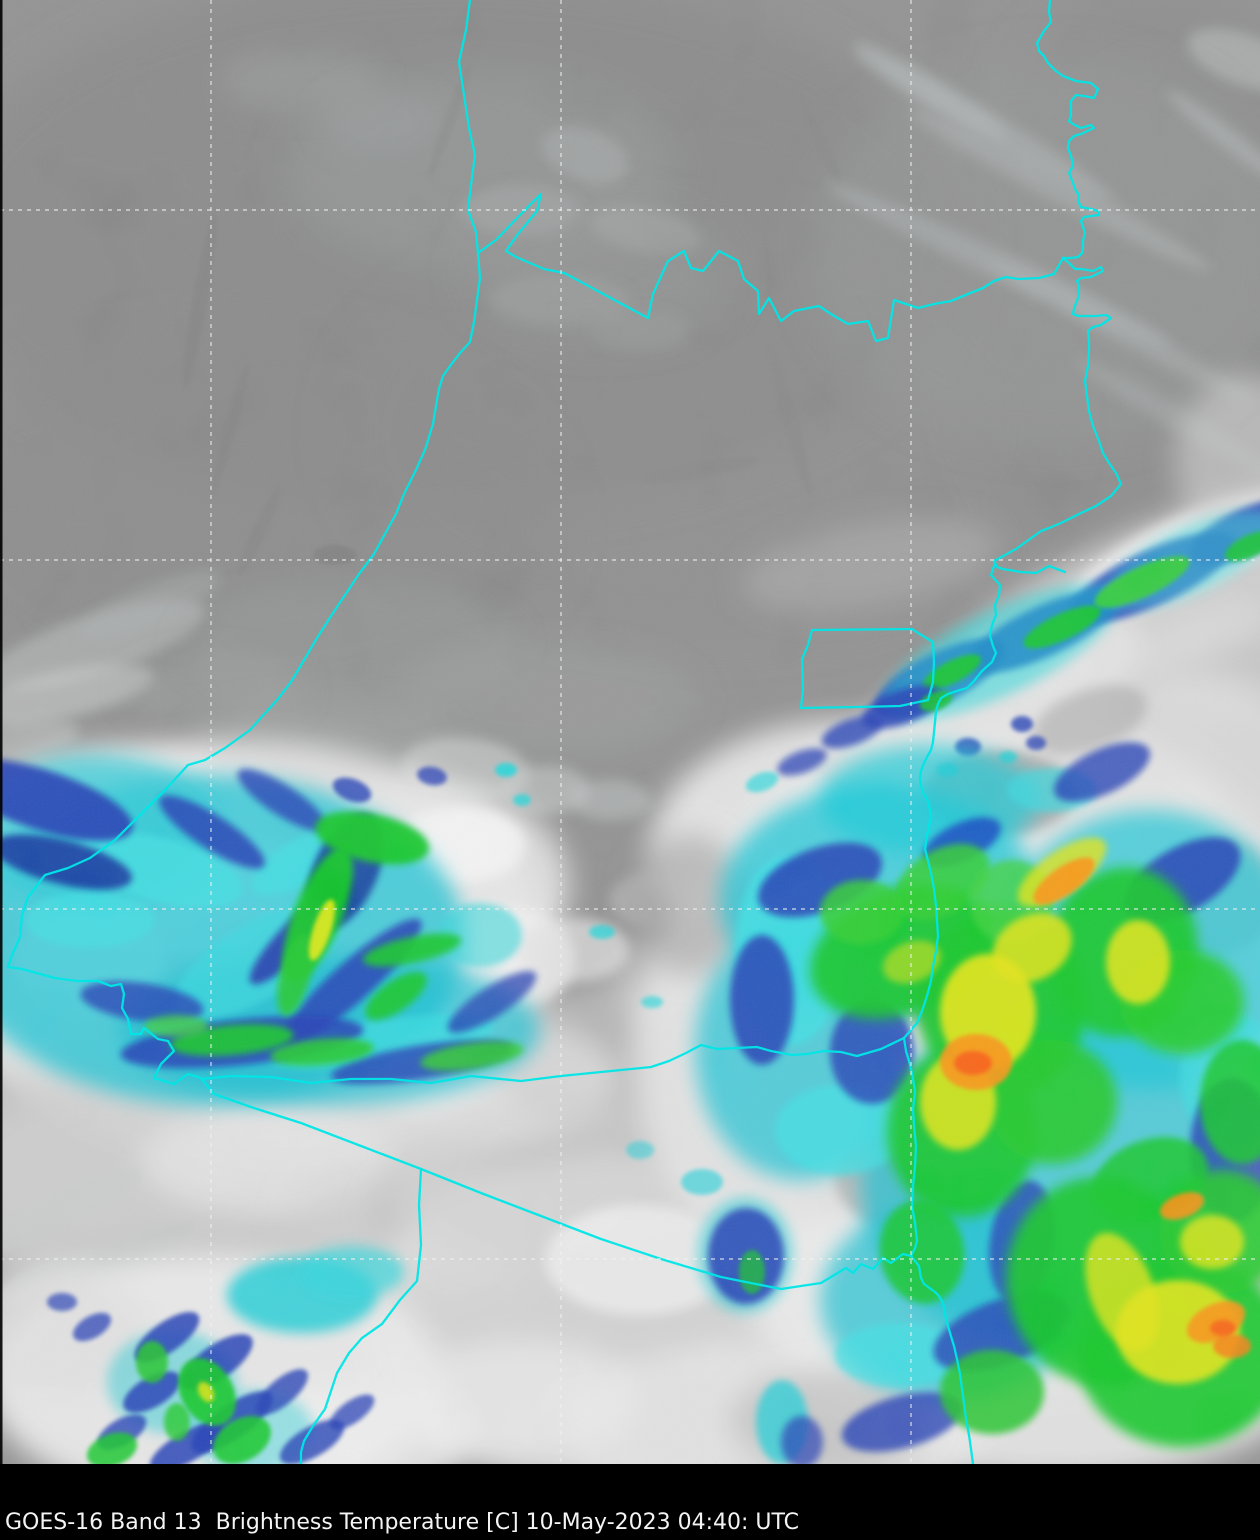 The image size is (1260, 1540). I want to click on sector-left-edge, so click(1, 732).